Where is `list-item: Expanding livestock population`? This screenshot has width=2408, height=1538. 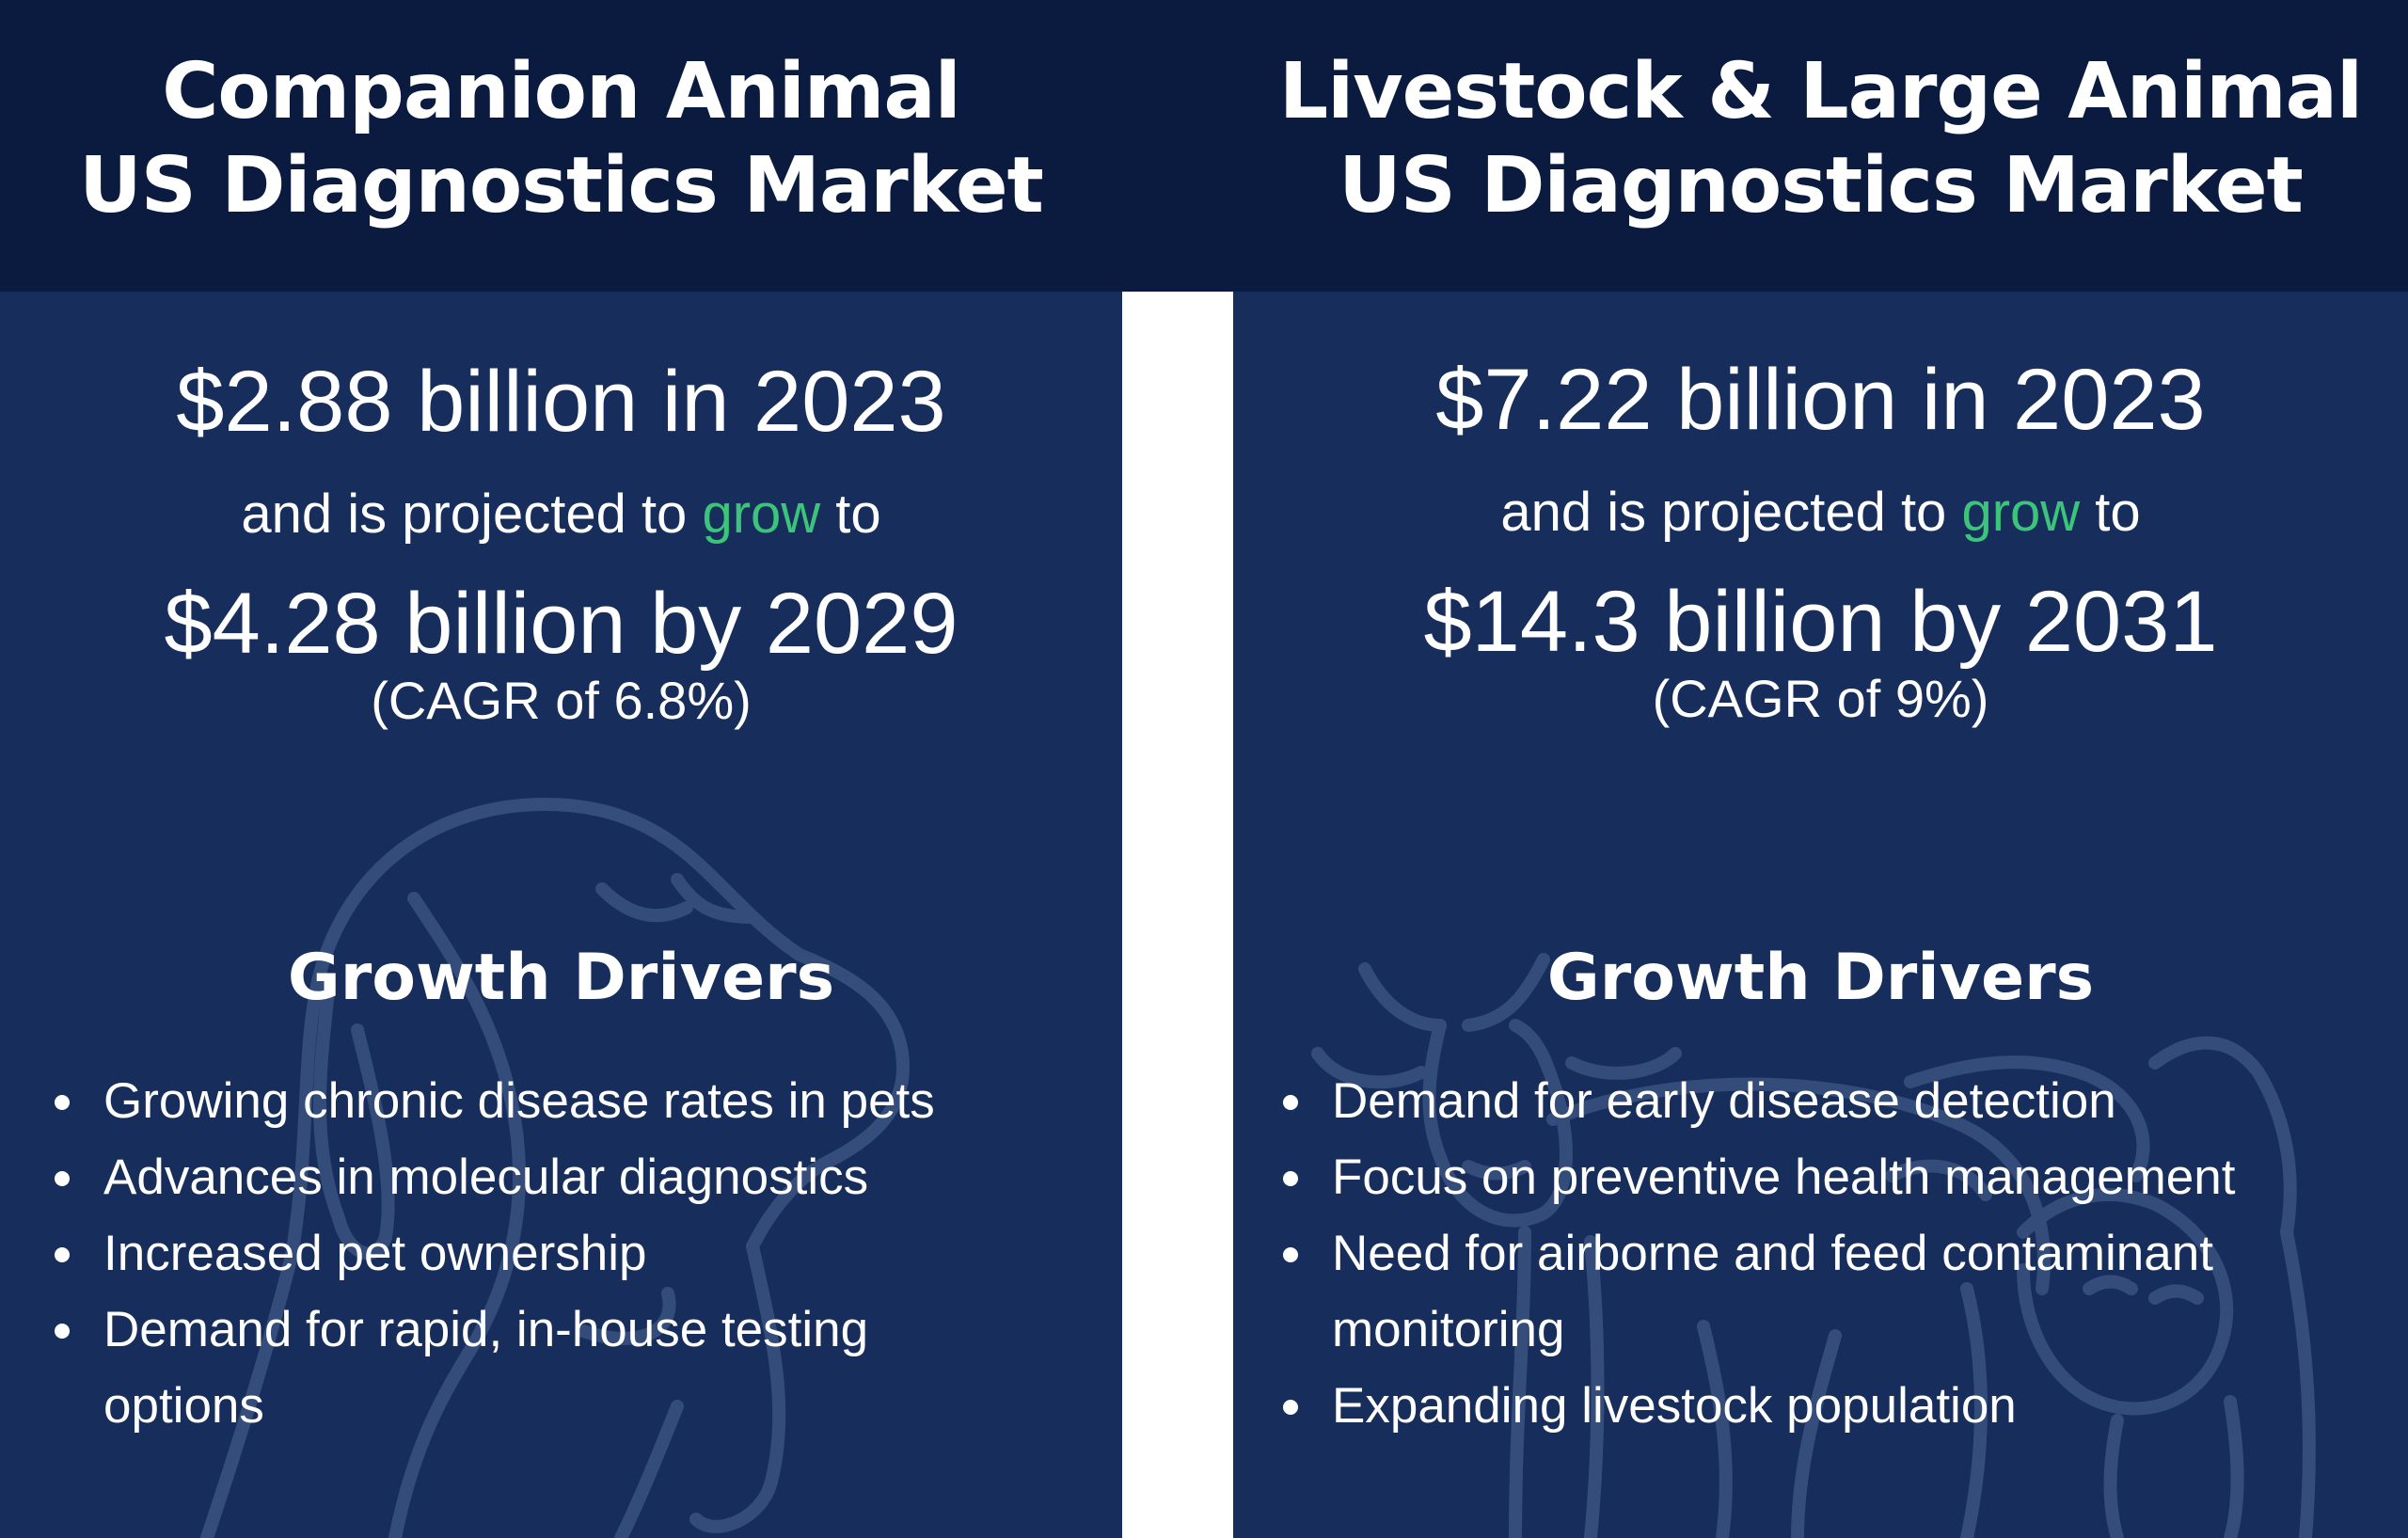 list-item: Expanding livestock population is located at coordinates (1835, 1406).